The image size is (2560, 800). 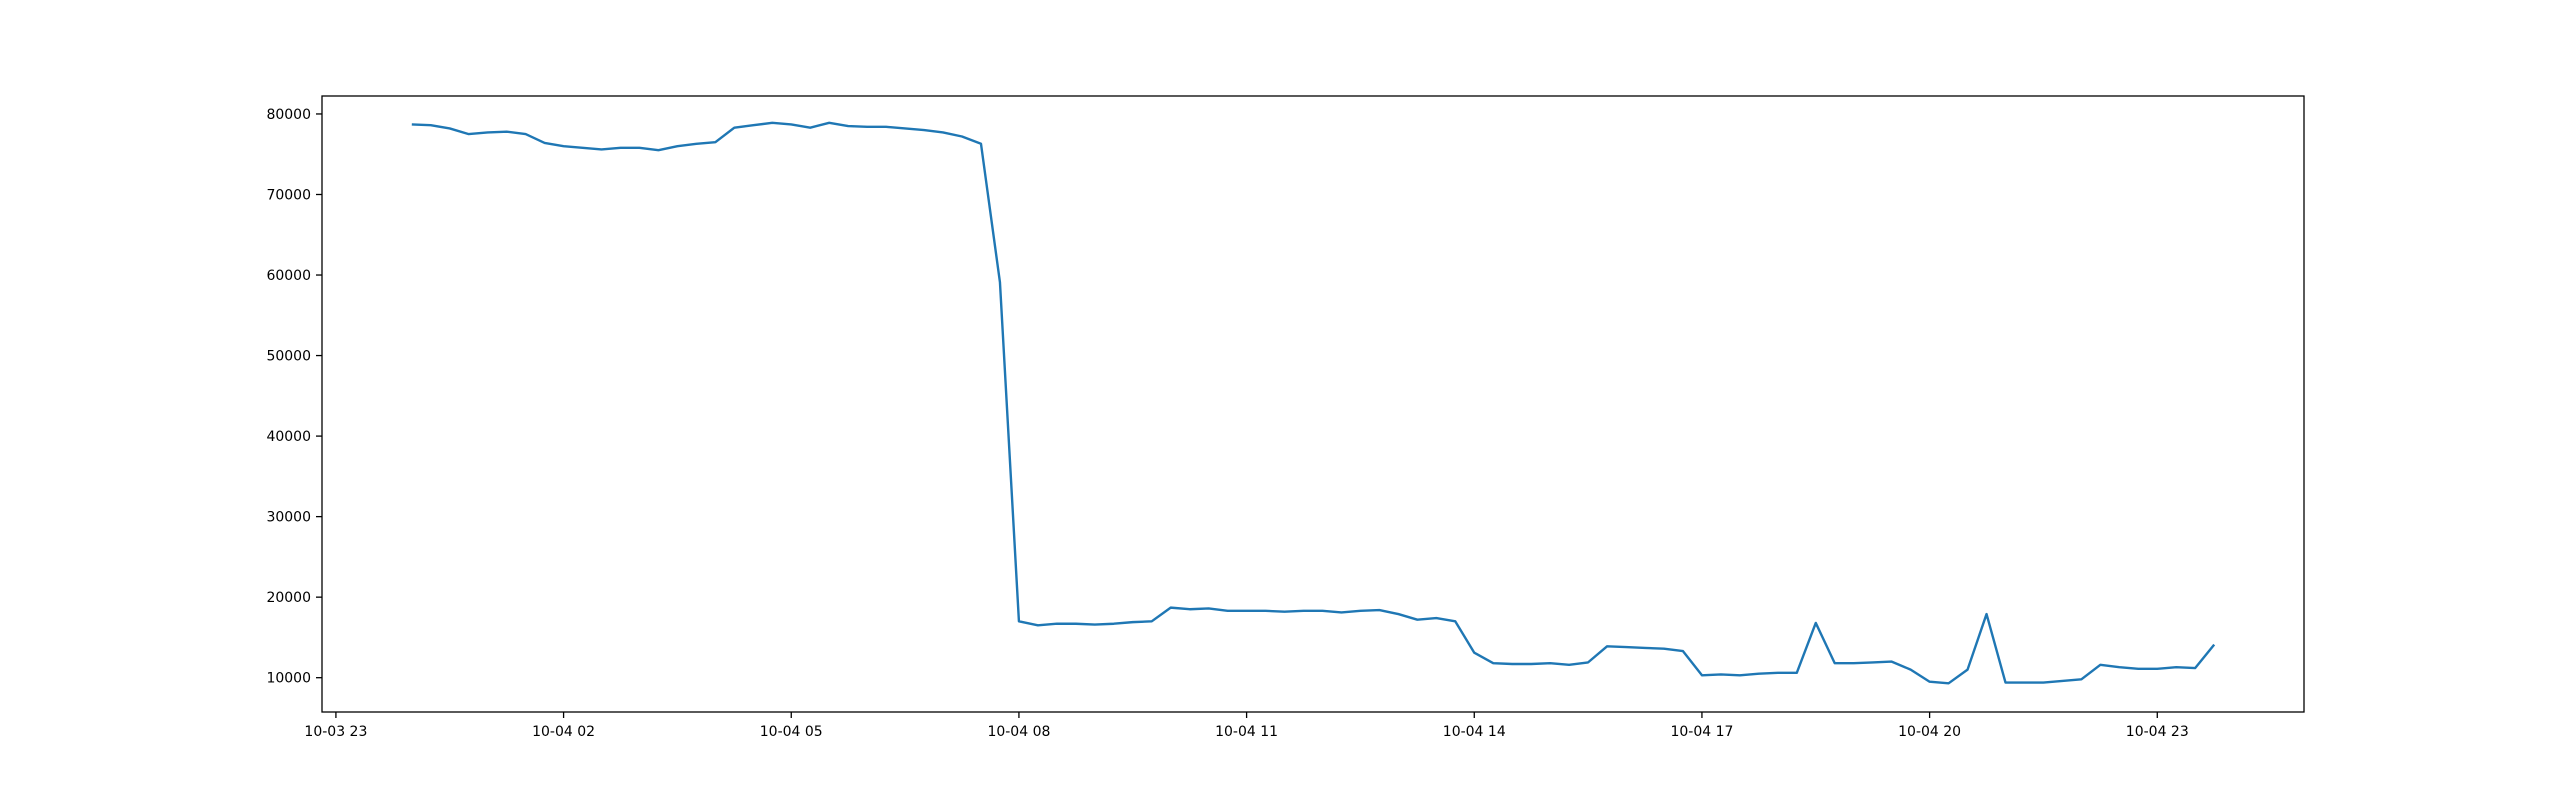 What do you see at coordinates (1246, 732) in the screenshot?
I see `x-tick-label: 10-04 11` at bounding box center [1246, 732].